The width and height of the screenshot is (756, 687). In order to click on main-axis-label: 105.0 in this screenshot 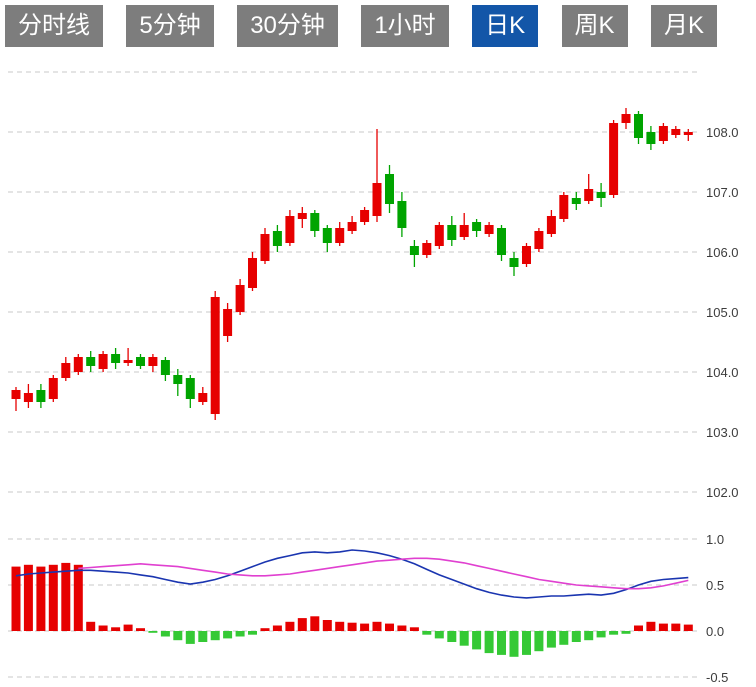, I will do `click(722, 312)`.